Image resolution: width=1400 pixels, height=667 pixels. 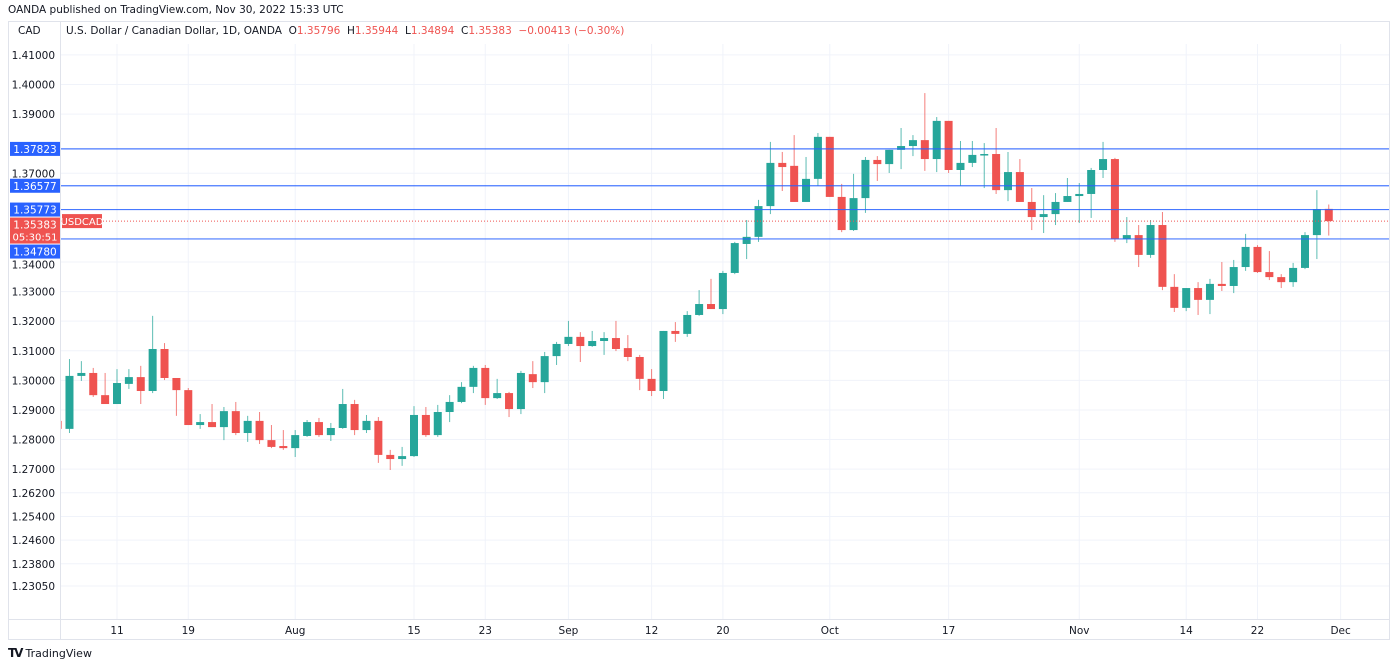 I want to click on time-tick-label: Aug, so click(x=295, y=631).